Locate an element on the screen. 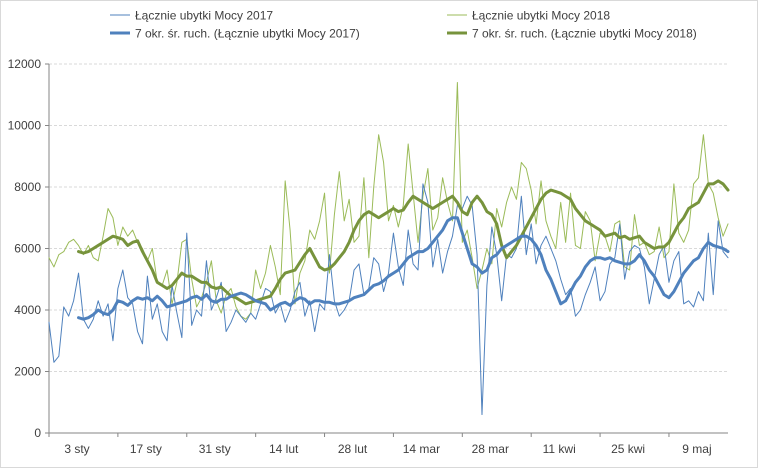 Image resolution: width=760 pixels, height=470 pixels. legend-entry-2018: Łącznie ubytki Mocy 2018 is located at coordinates (528, 16).